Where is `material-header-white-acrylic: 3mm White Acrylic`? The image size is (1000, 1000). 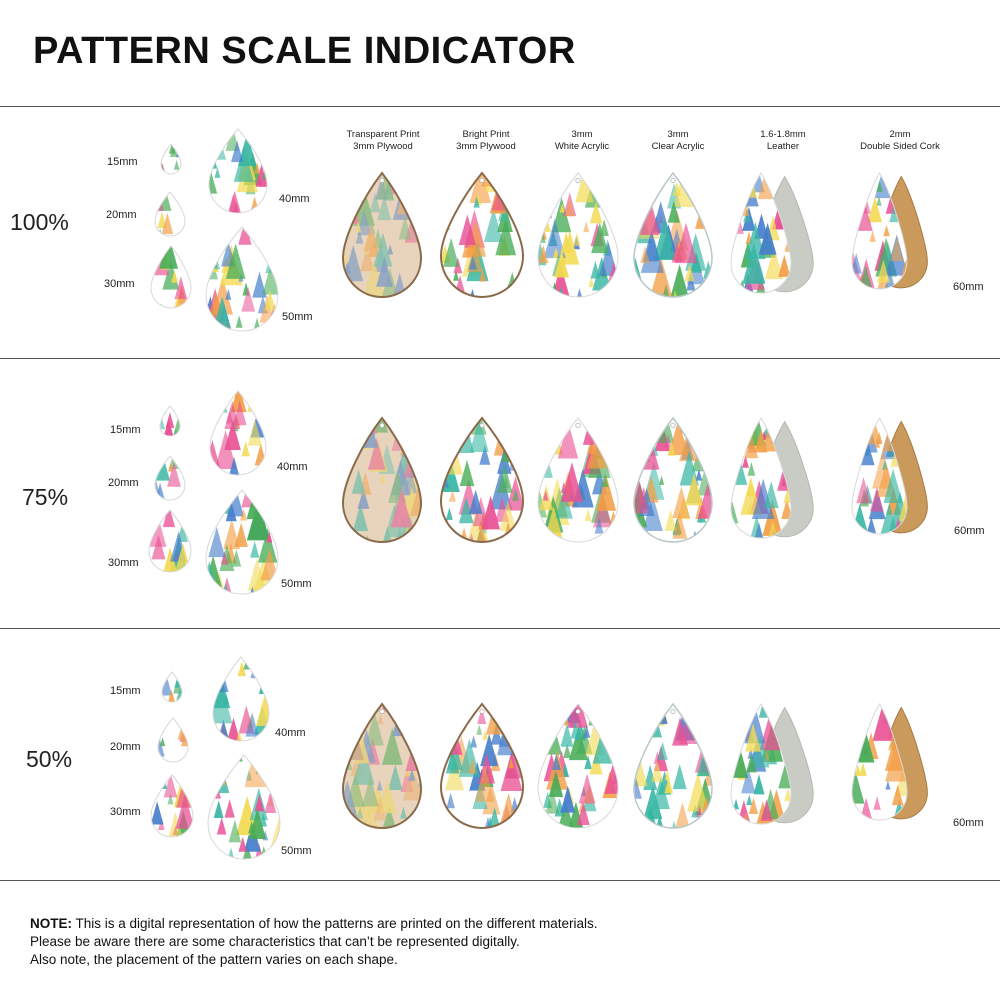
material-header-white-acrylic: 3mm White Acrylic is located at coordinates (582, 140).